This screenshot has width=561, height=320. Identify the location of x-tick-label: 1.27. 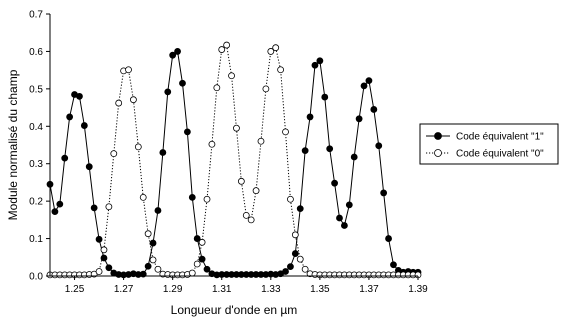
(124, 289).